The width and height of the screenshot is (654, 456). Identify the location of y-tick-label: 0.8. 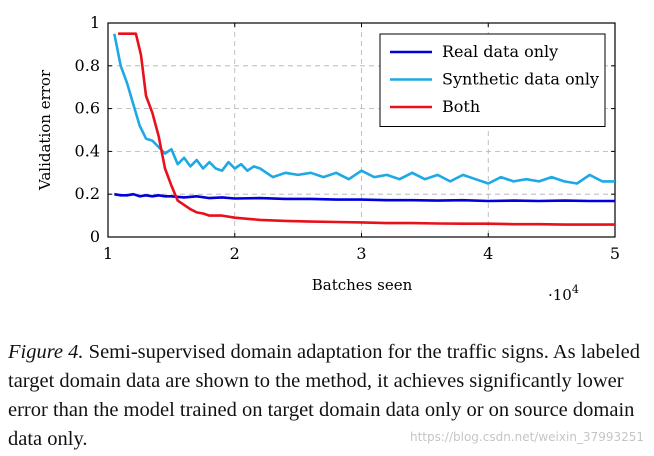
(87, 65).